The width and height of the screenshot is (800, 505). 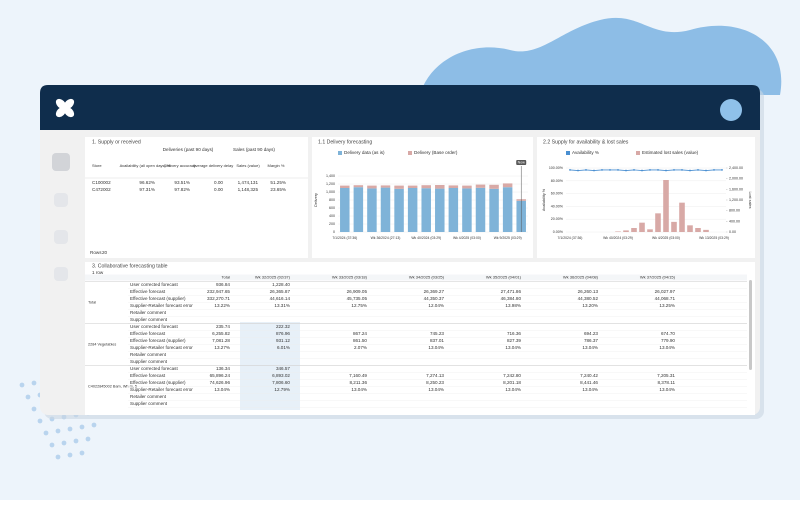 What do you see at coordinates (280, 291) in the screenshot?
I see `cell: 26,365.87` at bounding box center [280, 291].